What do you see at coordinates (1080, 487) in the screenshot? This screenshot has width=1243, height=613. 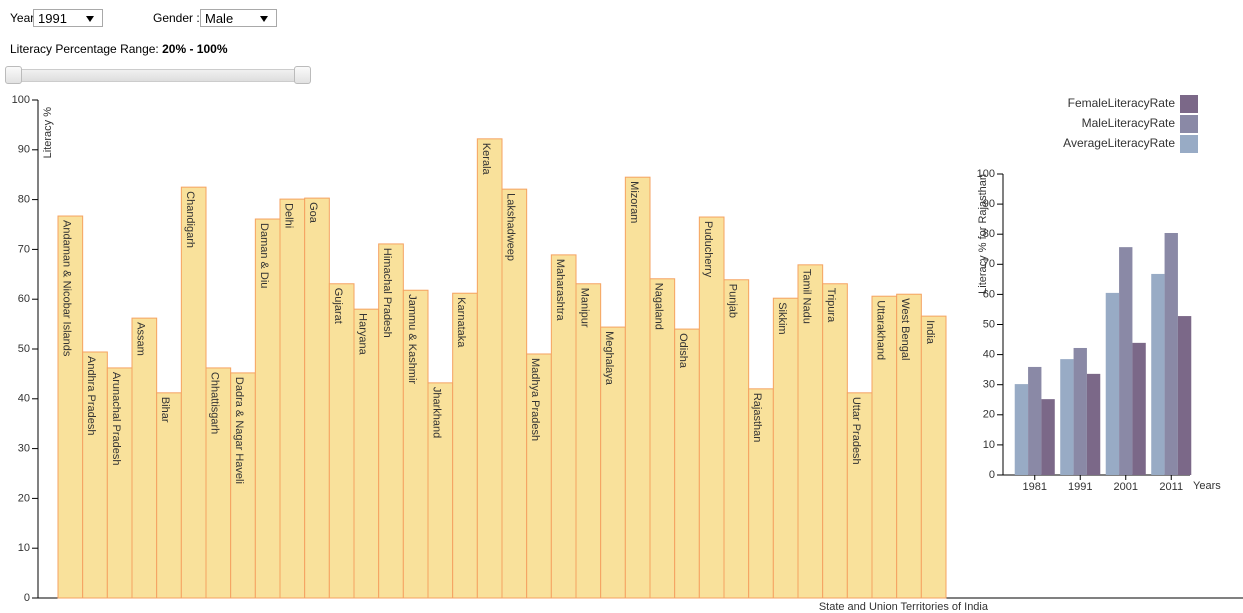 I see `x-tick-label: 1991` at bounding box center [1080, 487].